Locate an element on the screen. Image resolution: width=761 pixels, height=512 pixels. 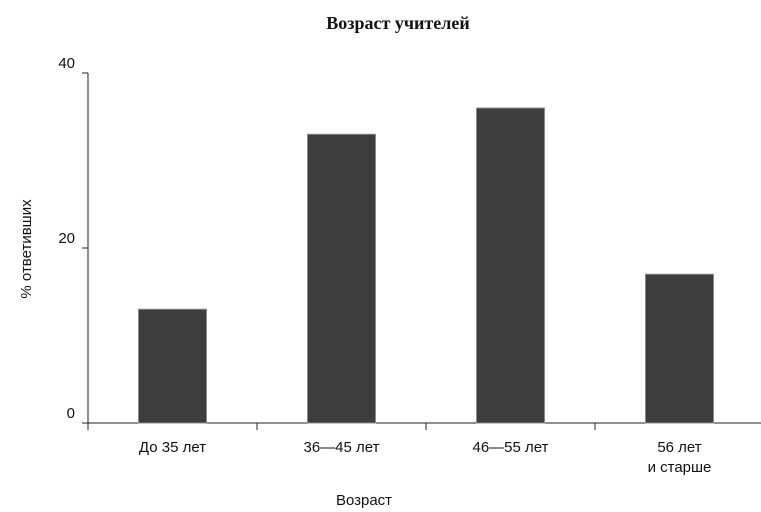
y-tick-label-40: 40 is located at coordinates (66, 63).